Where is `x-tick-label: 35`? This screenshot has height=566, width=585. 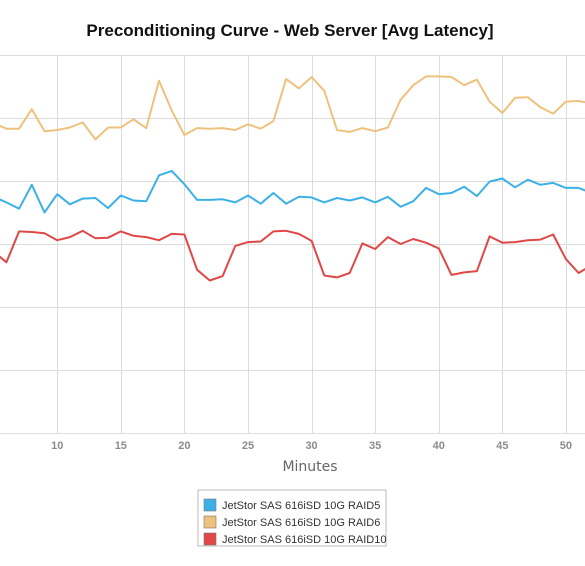
x-tick-label: 35 is located at coordinates (375, 446).